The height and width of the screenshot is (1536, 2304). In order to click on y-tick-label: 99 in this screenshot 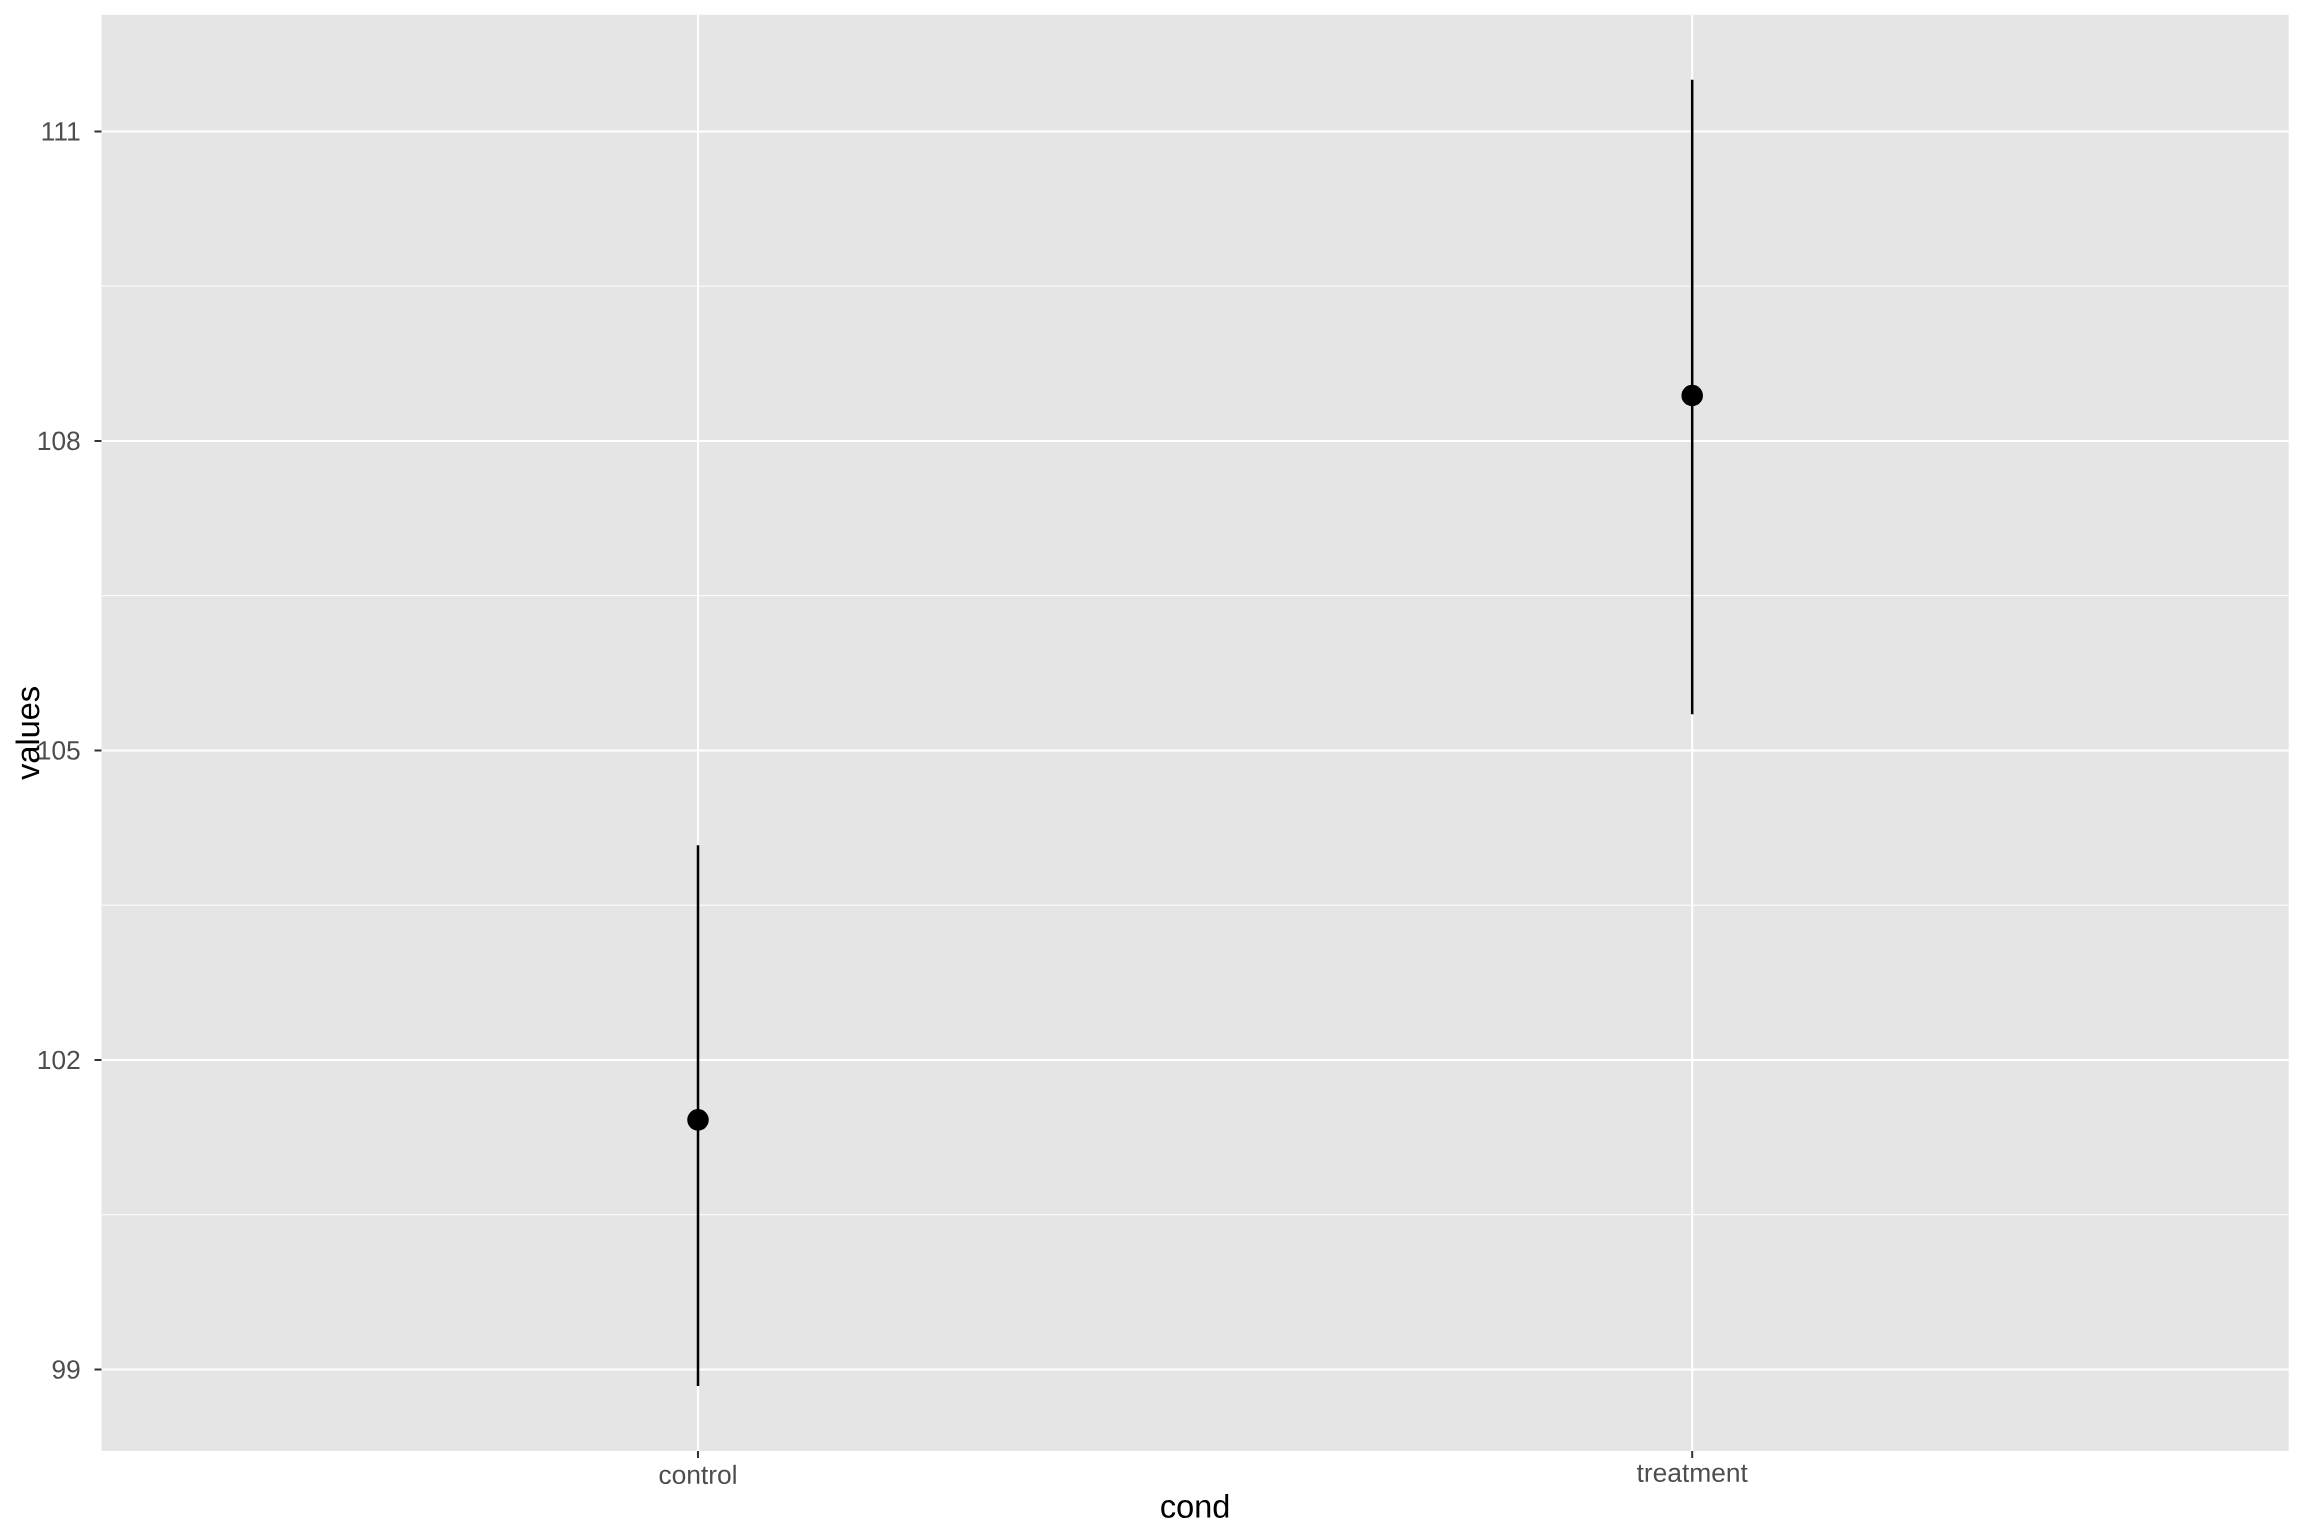, I will do `click(66, 1369)`.